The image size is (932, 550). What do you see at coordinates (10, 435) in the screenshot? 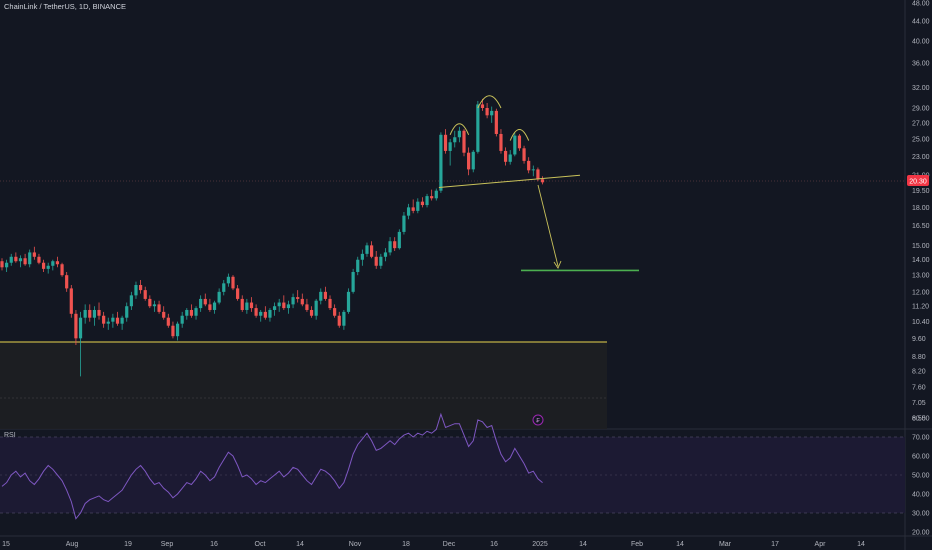
I see `rsi-title: RSI` at bounding box center [10, 435].